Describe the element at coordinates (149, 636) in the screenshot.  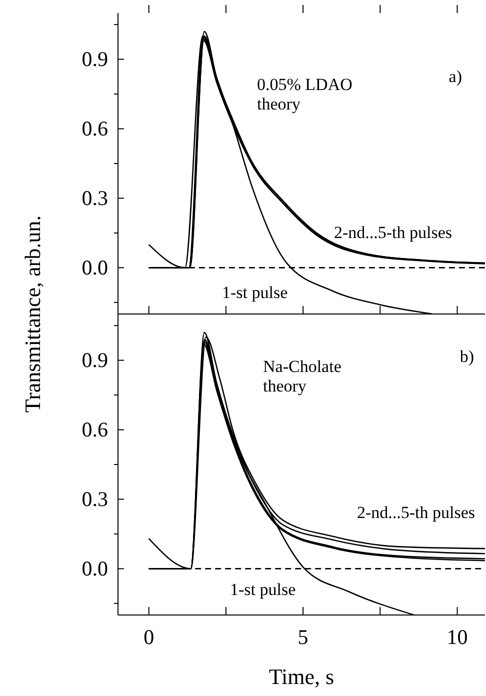
I see `x-tick-label: 0` at that location.